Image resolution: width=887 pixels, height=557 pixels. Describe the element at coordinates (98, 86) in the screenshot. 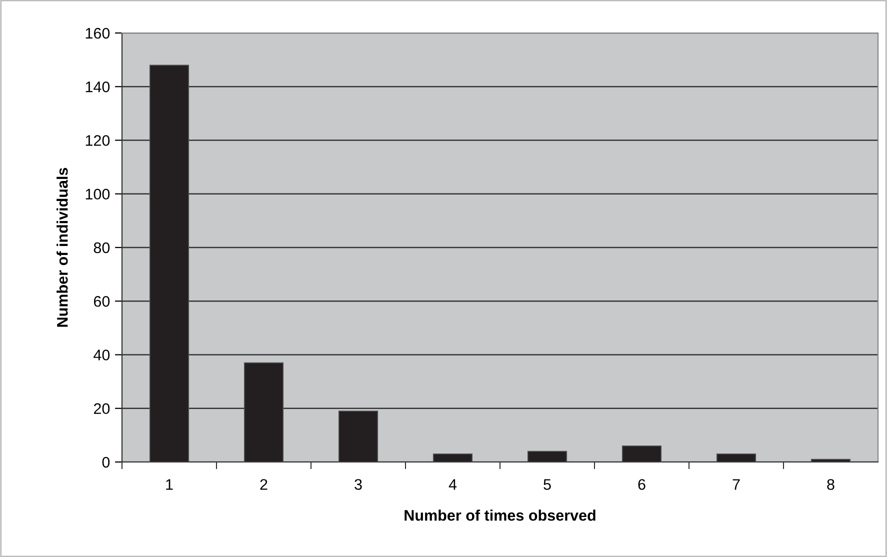

I see `y-tick-label: 140` at that location.